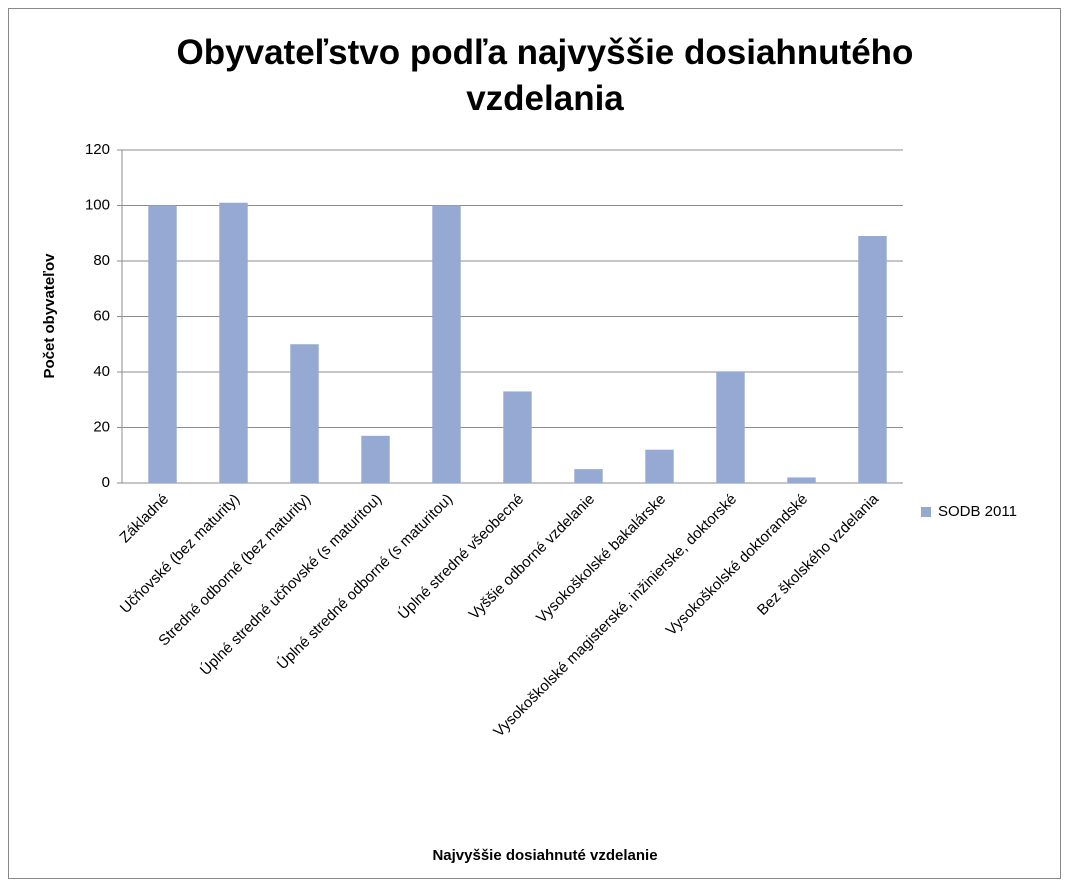 This screenshot has height=888, width=1069. What do you see at coordinates (180, 554) in the screenshot?
I see `x-tick-label: Učňovské (bez maturity)` at bounding box center [180, 554].